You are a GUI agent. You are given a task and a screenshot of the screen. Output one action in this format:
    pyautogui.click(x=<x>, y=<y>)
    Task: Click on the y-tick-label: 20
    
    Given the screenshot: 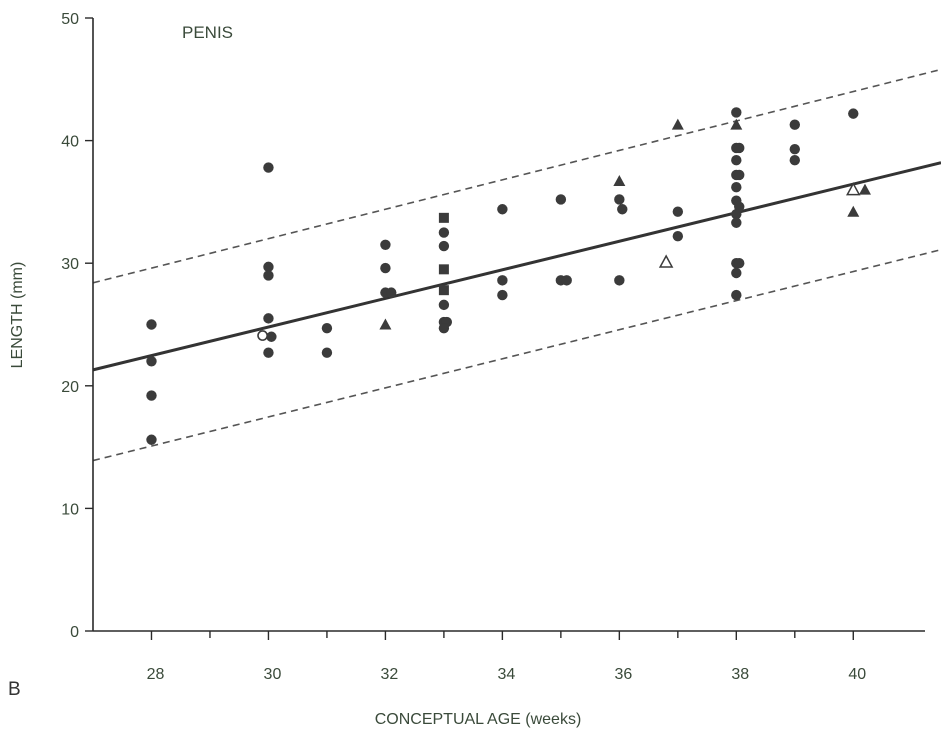 What is the action you would take?
    pyautogui.click(x=70, y=387)
    